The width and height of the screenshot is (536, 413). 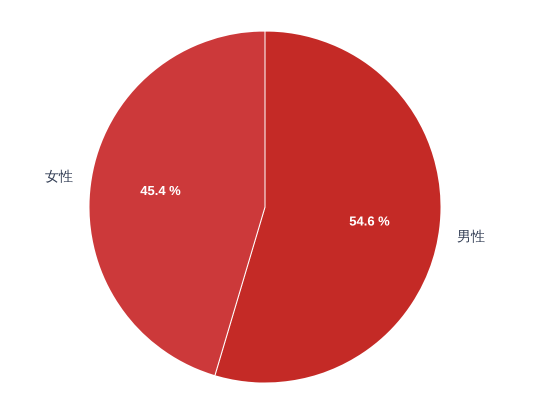 I want to click on data-label: 45.4 %, so click(x=161, y=190).